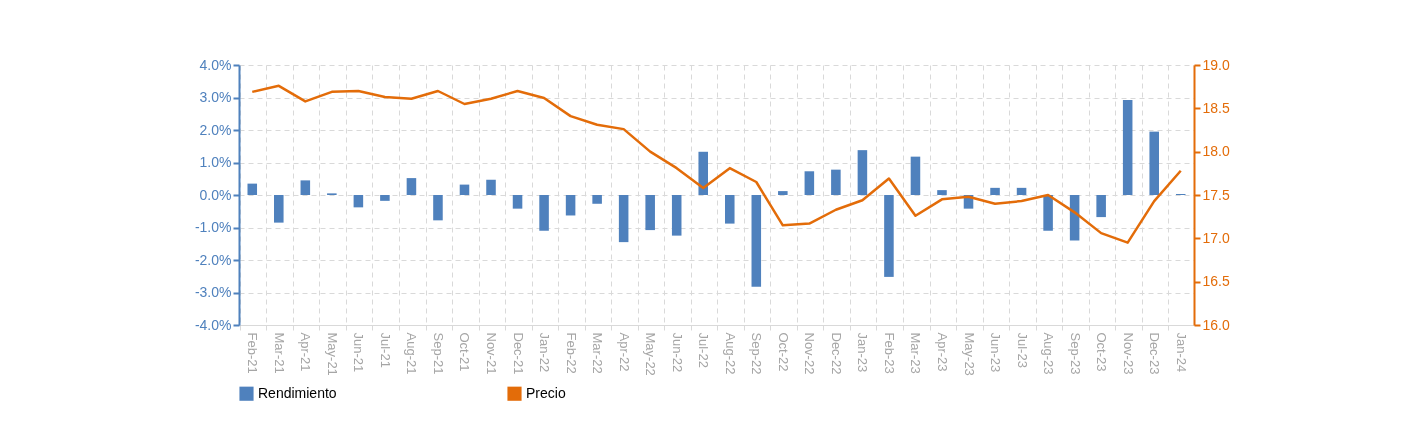 The image size is (1410, 423). I want to click on x-tick-label: Aug-21, so click(412, 353).